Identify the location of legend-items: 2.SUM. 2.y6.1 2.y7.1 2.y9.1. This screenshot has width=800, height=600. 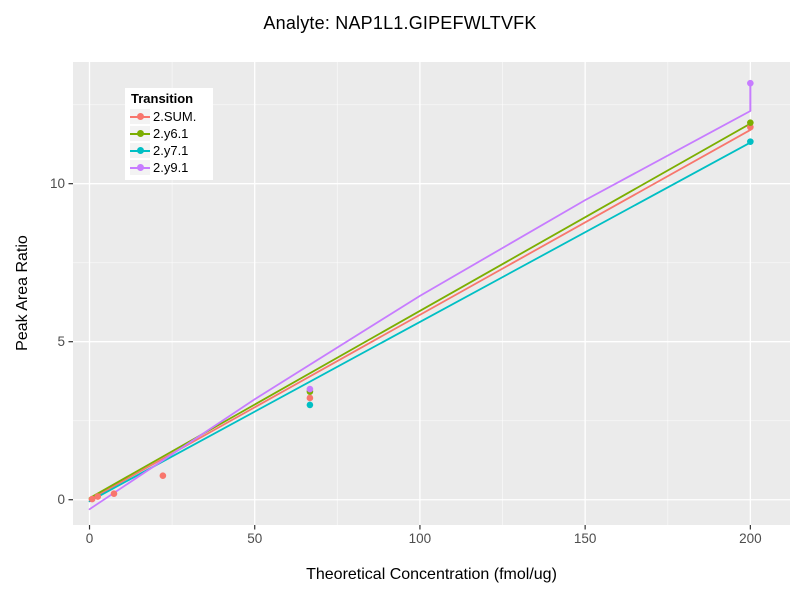
(169, 142).